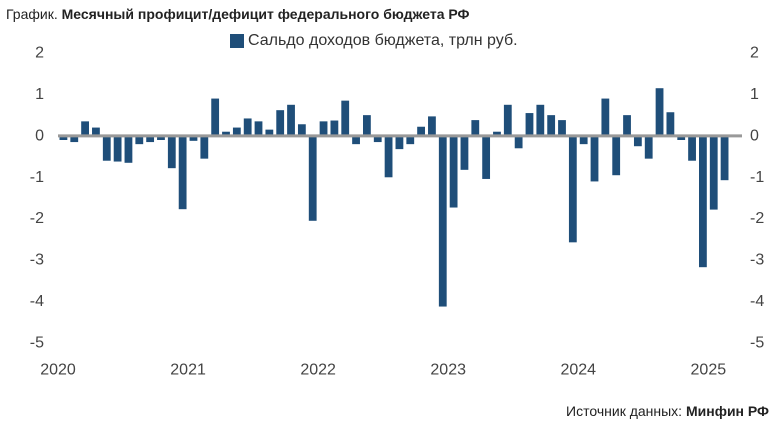  What do you see at coordinates (754, 94) in the screenshot?
I see `y-tick-label-right: 1` at bounding box center [754, 94].